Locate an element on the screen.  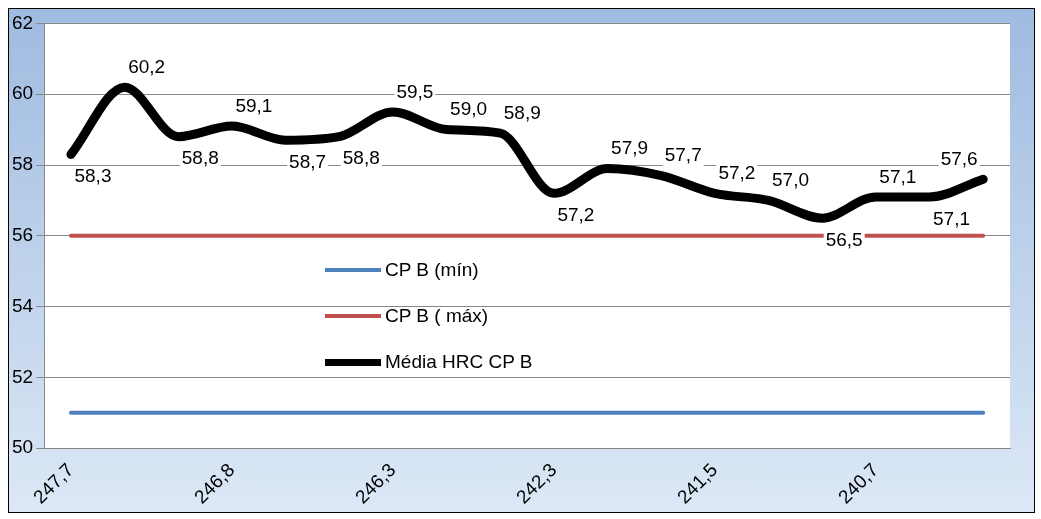
data-label: 60,2 is located at coordinates (147, 66).